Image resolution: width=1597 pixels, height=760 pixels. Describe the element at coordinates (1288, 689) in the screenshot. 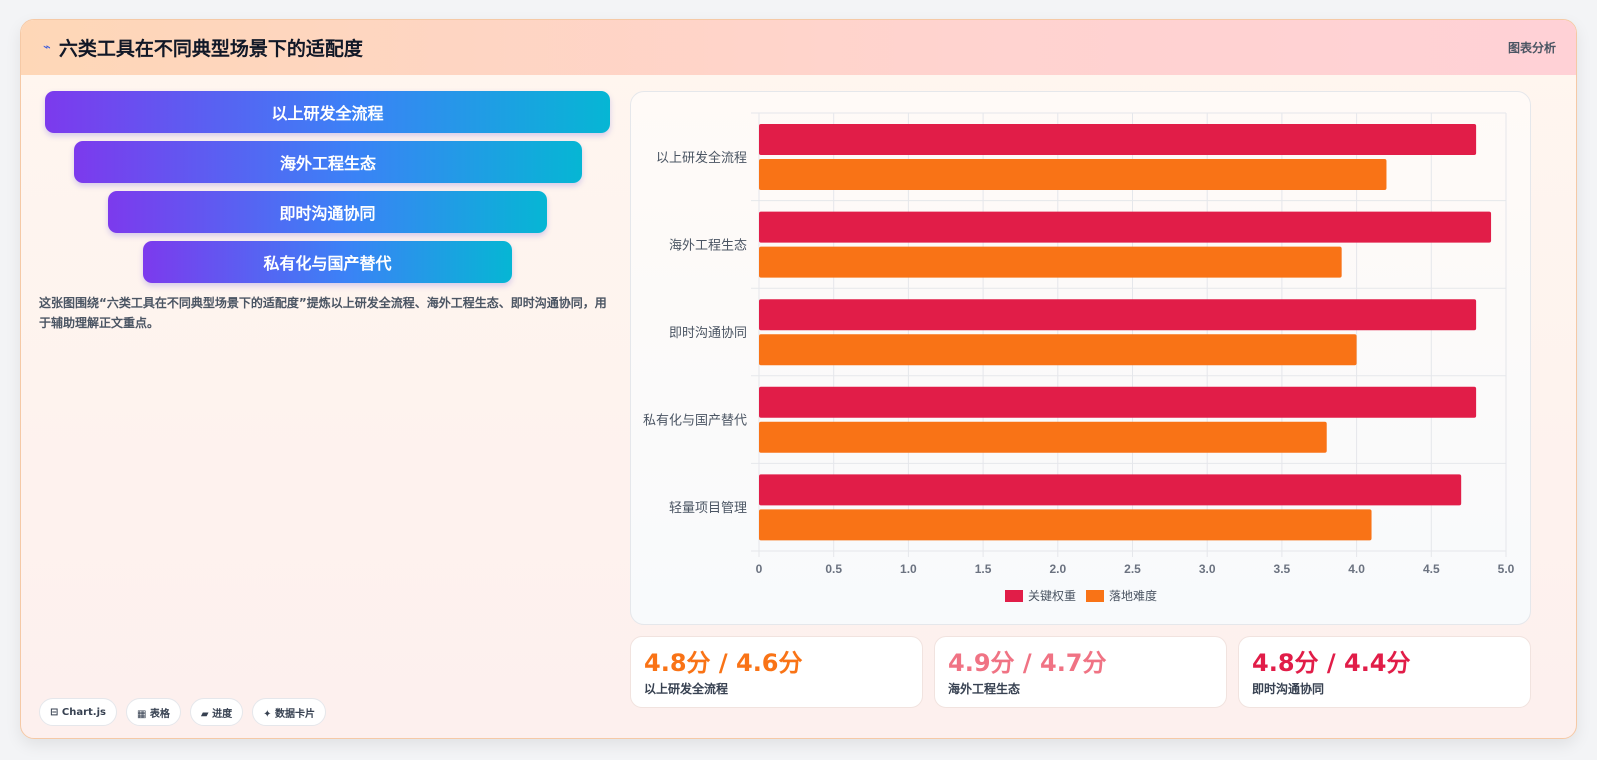

I see `stat-label: 即时沟通协同` at that location.